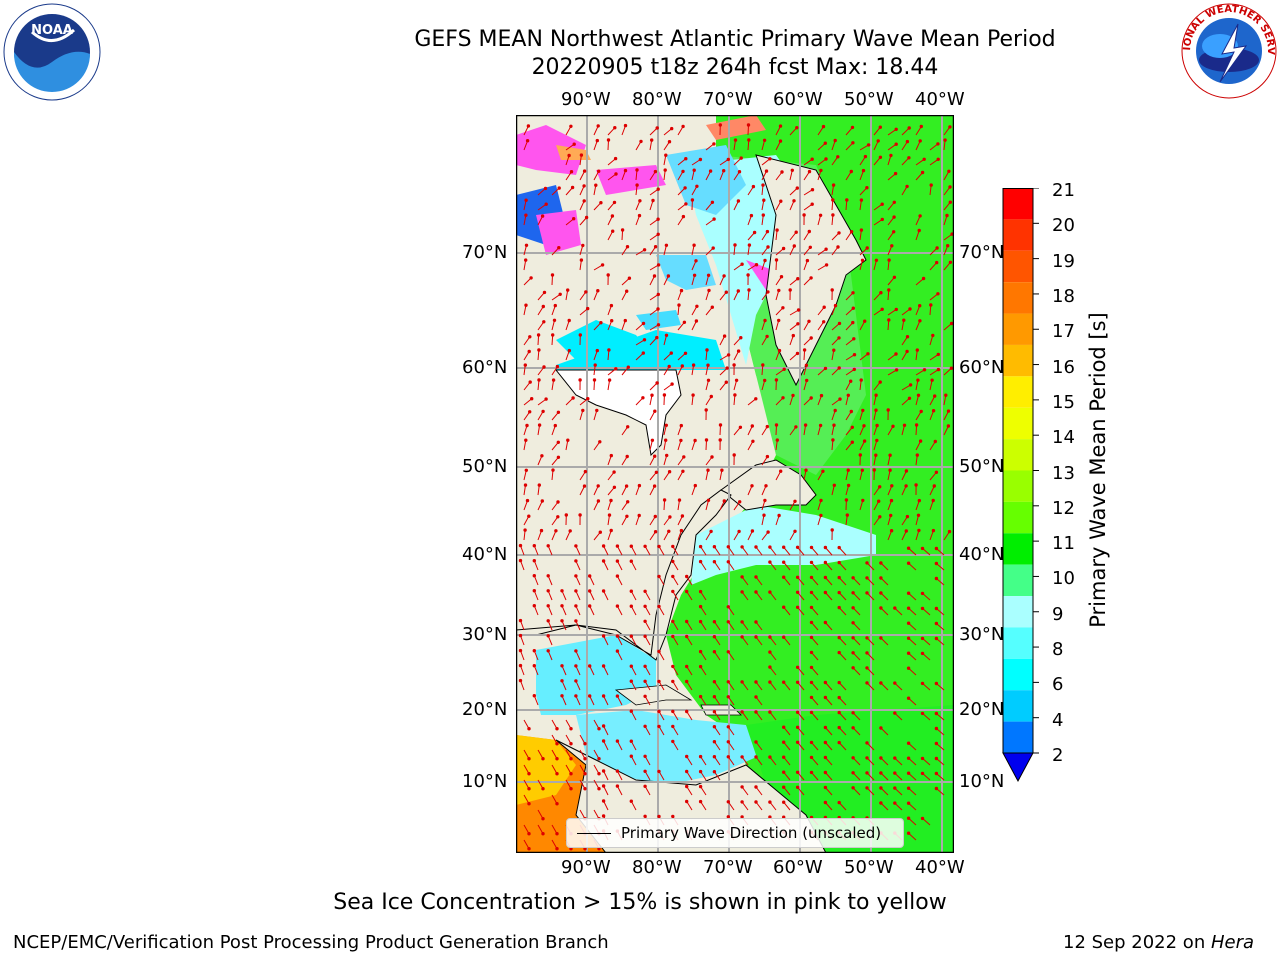 The width and height of the screenshot is (1280, 960). I want to click on colorbar-tick-label: 2, so click(1058, 755).